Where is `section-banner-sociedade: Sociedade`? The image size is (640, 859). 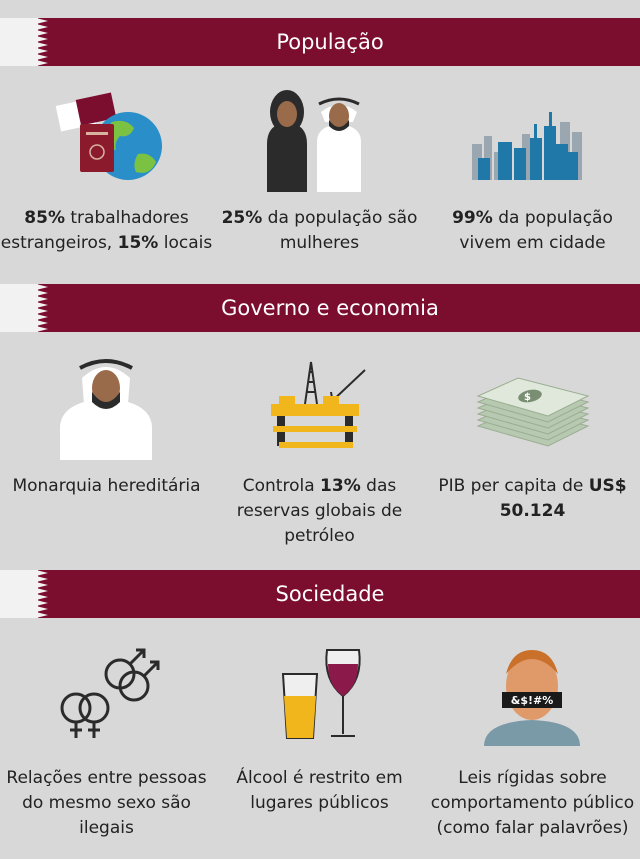
section-banner-sociedade: Sociedade is located at coordinates (320, 594).